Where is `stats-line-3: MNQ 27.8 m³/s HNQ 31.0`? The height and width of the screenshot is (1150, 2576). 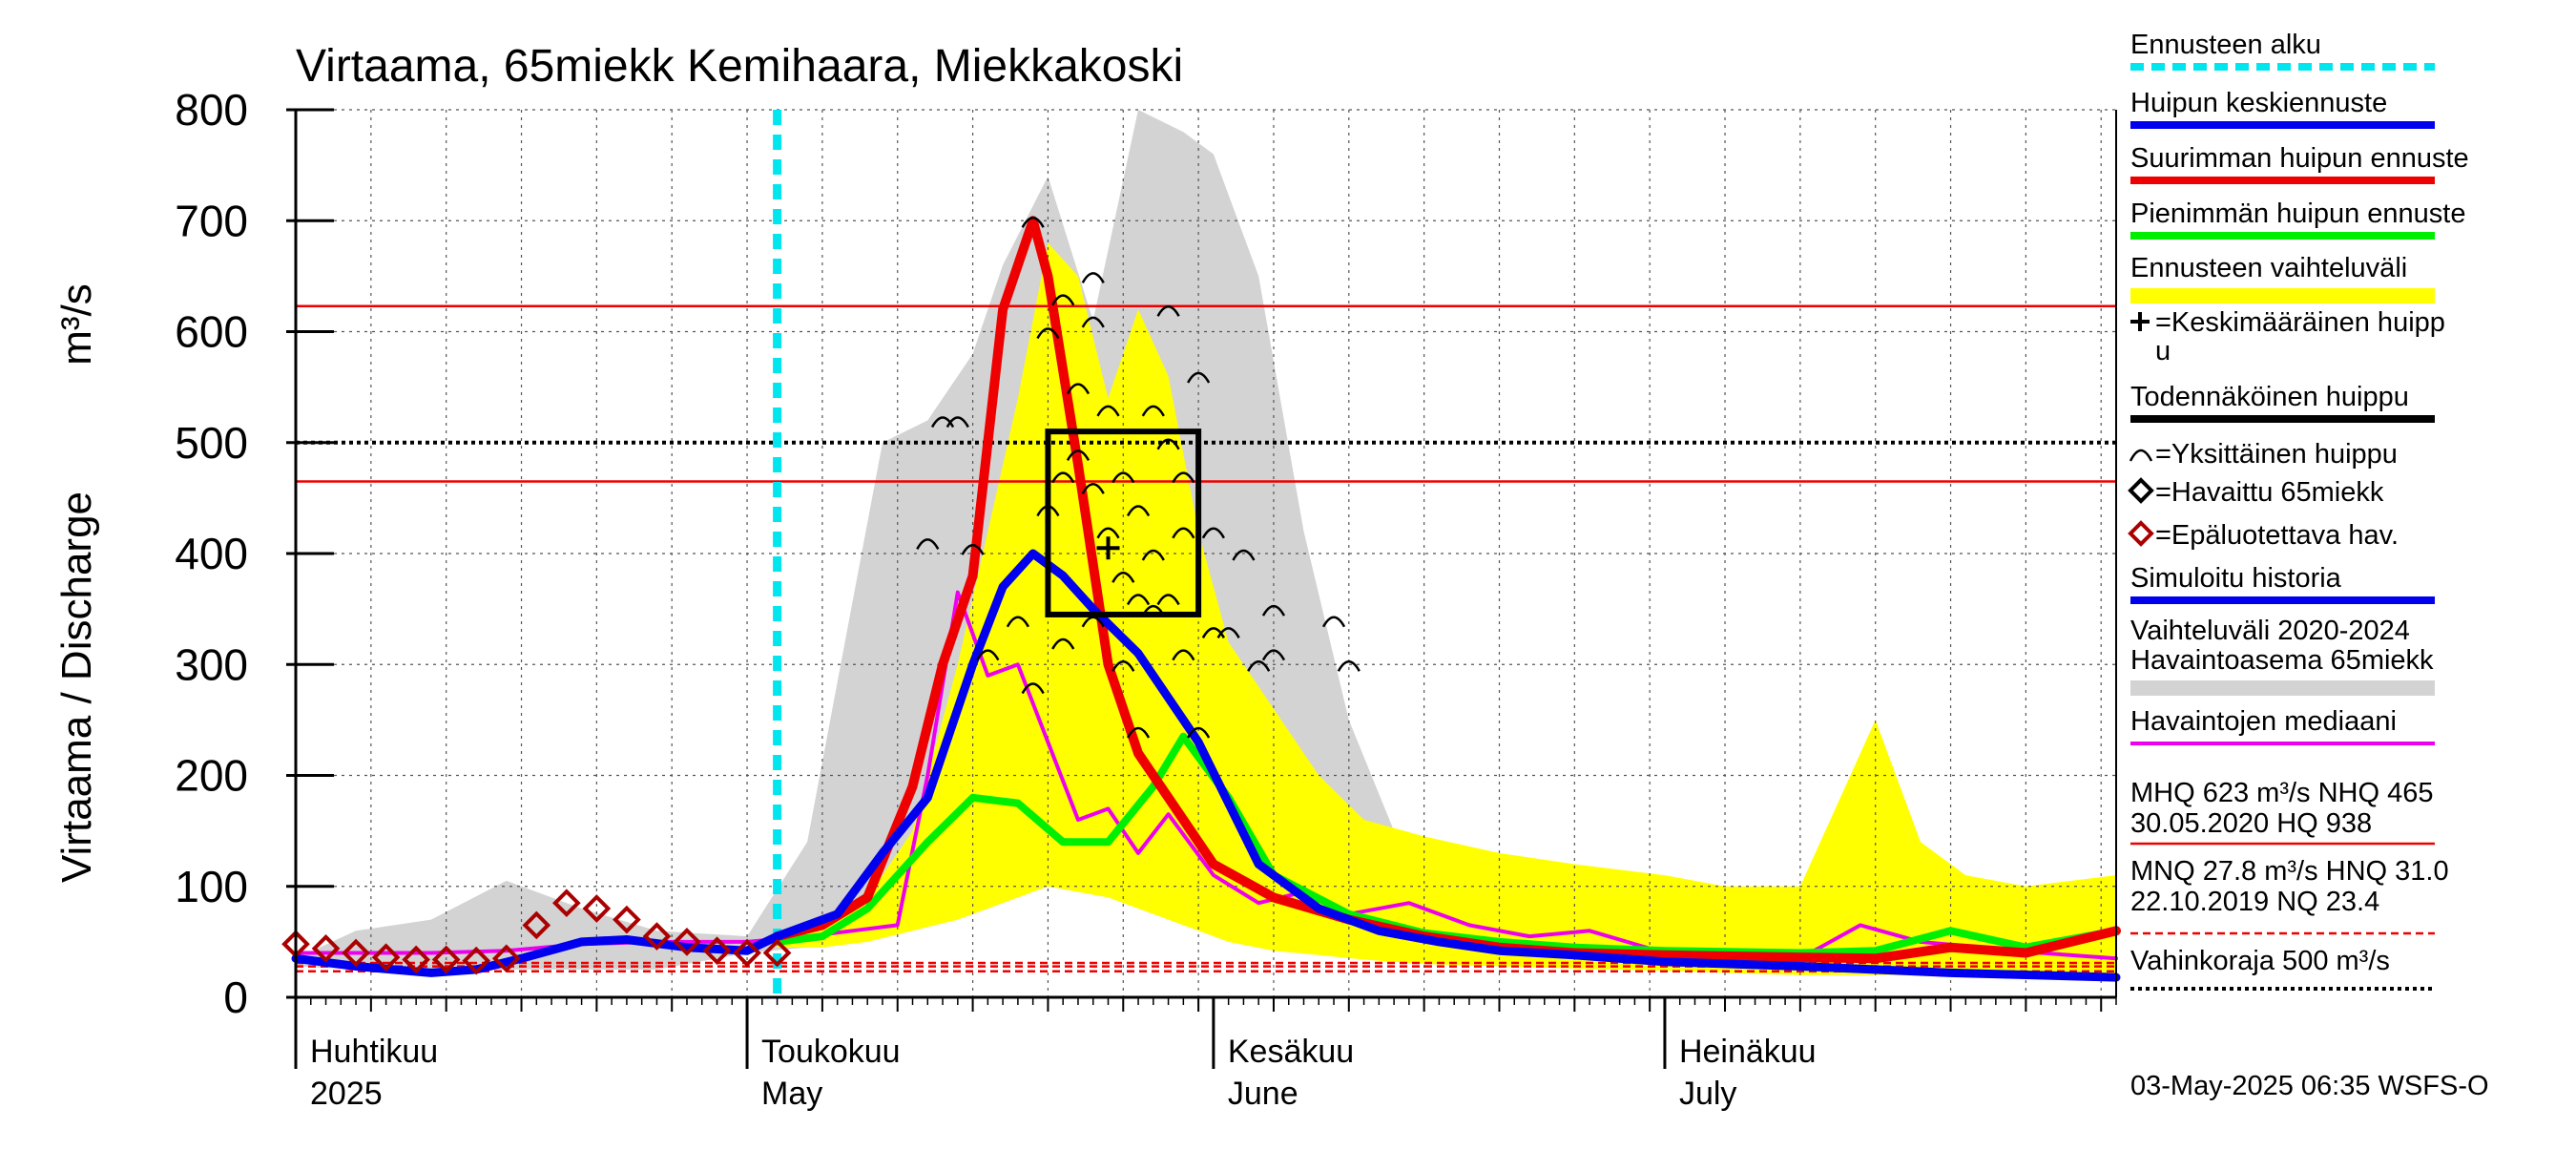
stats-line-3: MNQ 27.8 m³/s HNQ 31.0 is located at coordinates (2289, 871).